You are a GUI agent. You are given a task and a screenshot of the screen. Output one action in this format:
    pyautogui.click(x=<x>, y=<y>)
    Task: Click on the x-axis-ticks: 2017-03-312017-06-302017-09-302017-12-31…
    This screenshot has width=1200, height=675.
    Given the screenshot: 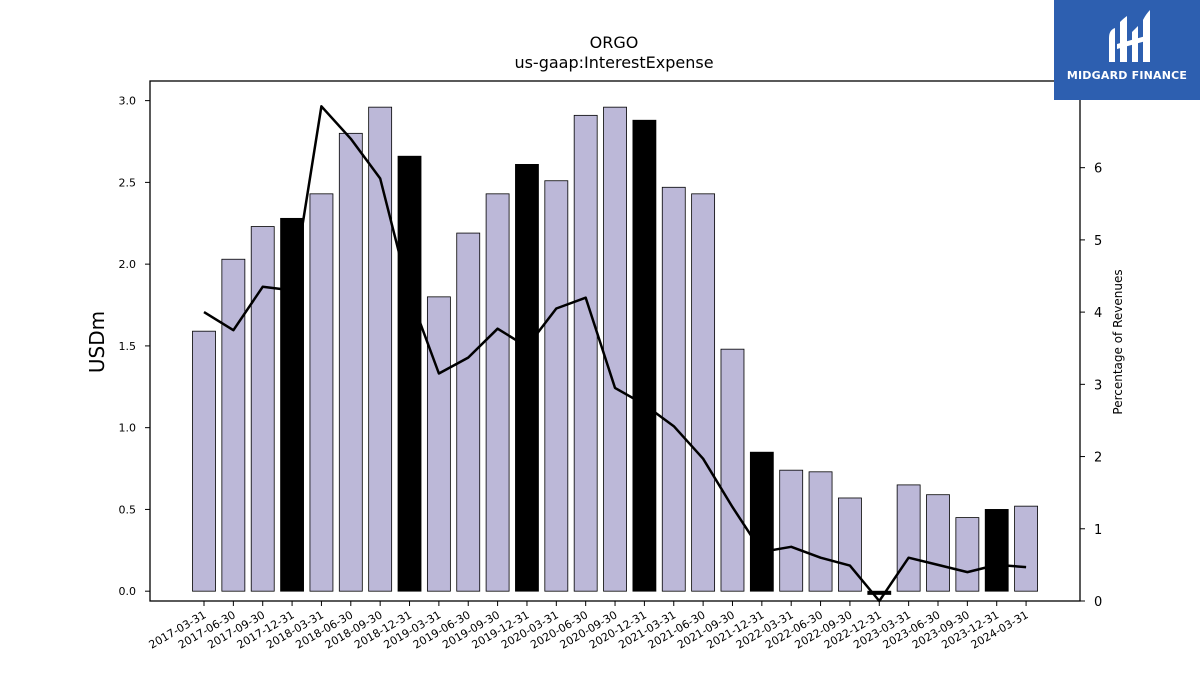 What is the action you would take?
    pyautogui.click(x=589, y=626)
    